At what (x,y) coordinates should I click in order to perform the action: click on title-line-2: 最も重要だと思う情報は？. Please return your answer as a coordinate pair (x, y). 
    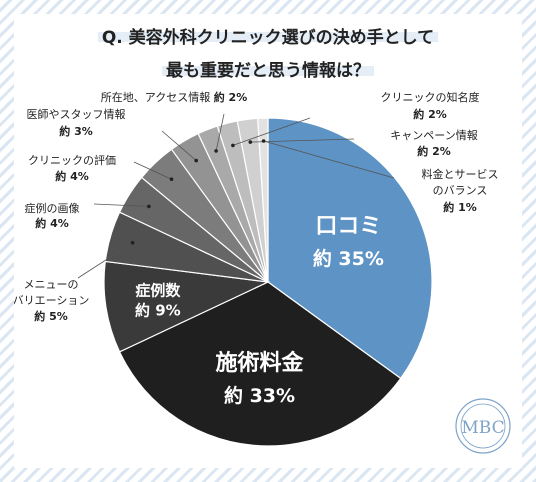
    Looking at the image, I should click on (268, 70).